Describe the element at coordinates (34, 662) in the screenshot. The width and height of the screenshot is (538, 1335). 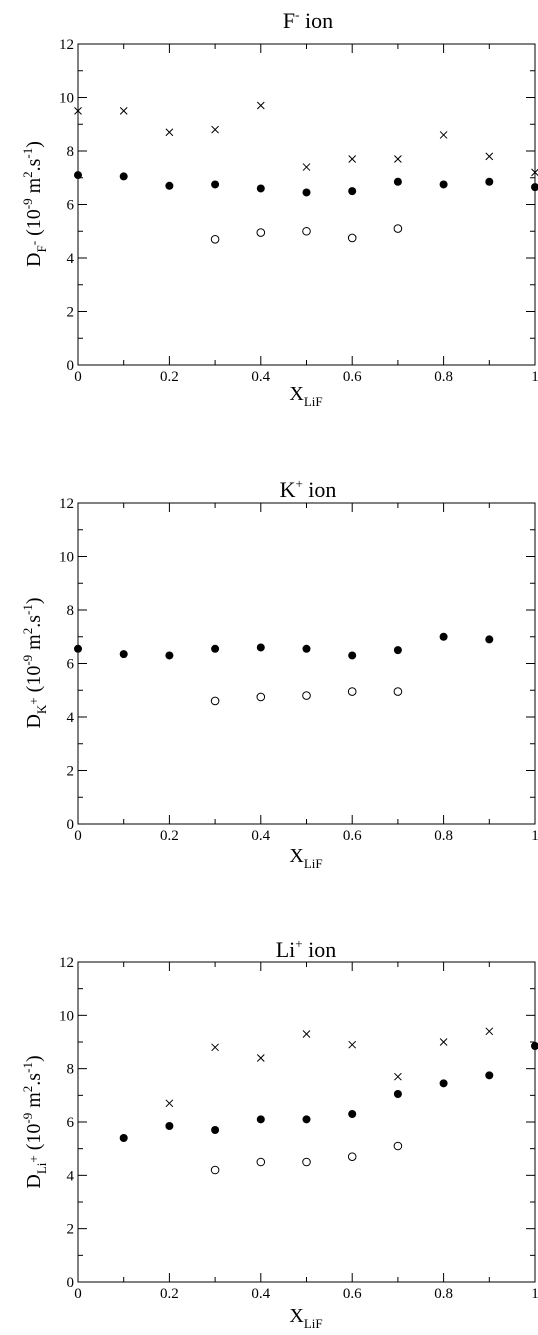
I see `y-axis-label: DK+ (10-9 m2.s-1)` at that location.